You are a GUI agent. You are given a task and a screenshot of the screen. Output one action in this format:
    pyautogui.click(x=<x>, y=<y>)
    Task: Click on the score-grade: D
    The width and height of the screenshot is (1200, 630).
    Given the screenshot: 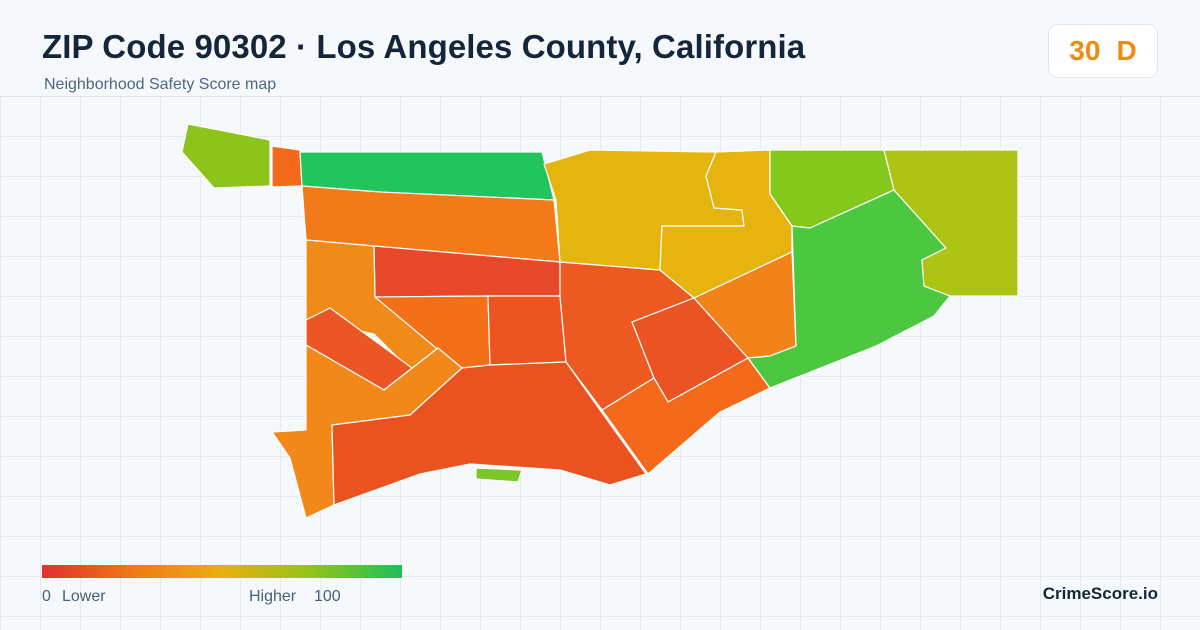 What is the action you would take?
    pyautogui.click(x=1126, y=50)
    